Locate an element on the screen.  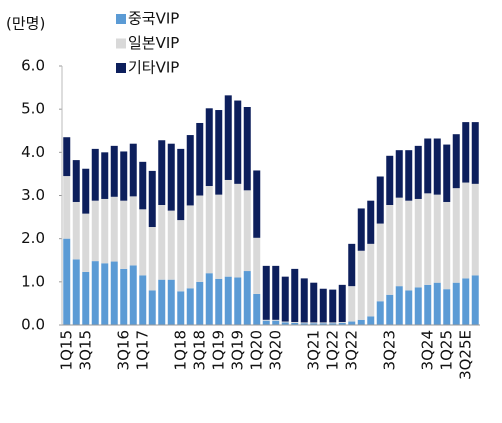
x-tick-label: 1Q25 is located at coordinates (446, 350).